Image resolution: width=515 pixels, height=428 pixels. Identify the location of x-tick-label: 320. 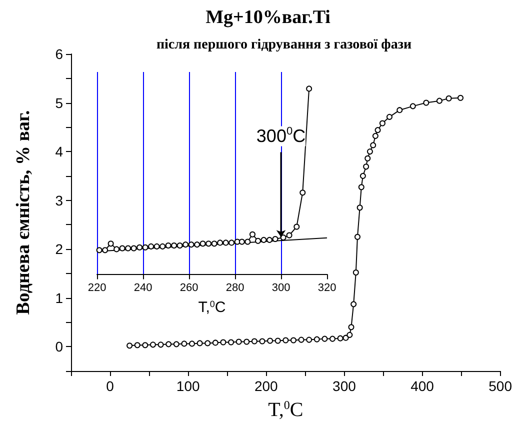
(327, 288).